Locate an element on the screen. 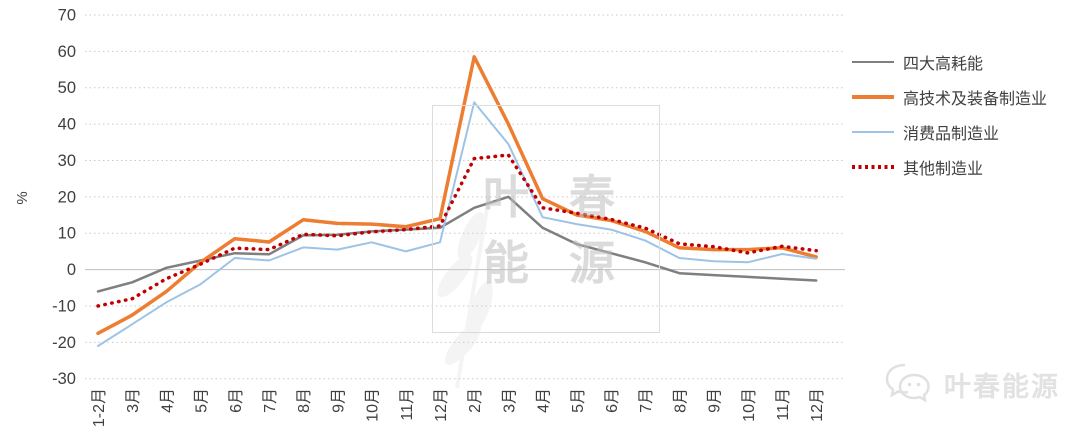 The image size is (1080, 438). legend-item-other-manufacturing: 其他制造业 is located at coordinates (949, 167).